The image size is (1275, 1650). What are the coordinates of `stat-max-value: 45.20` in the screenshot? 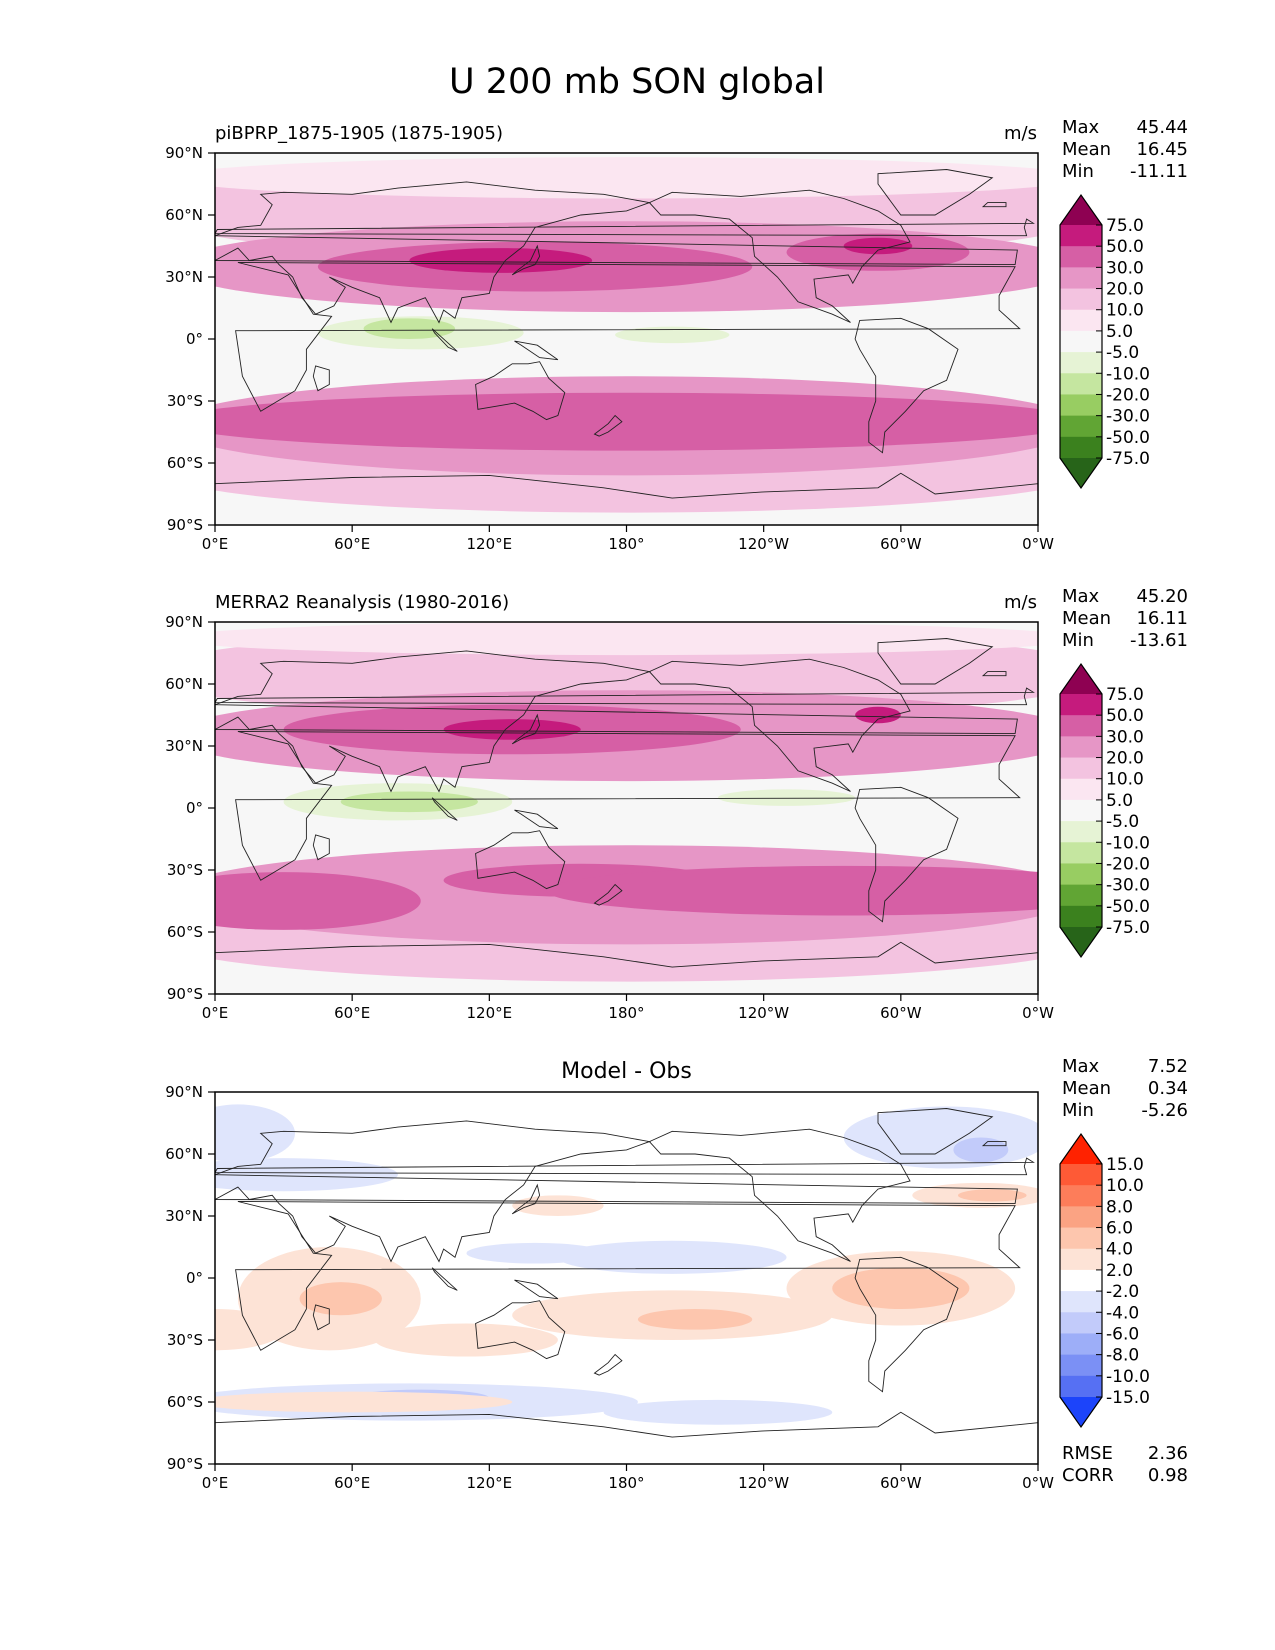 It's located at (1162, 596).